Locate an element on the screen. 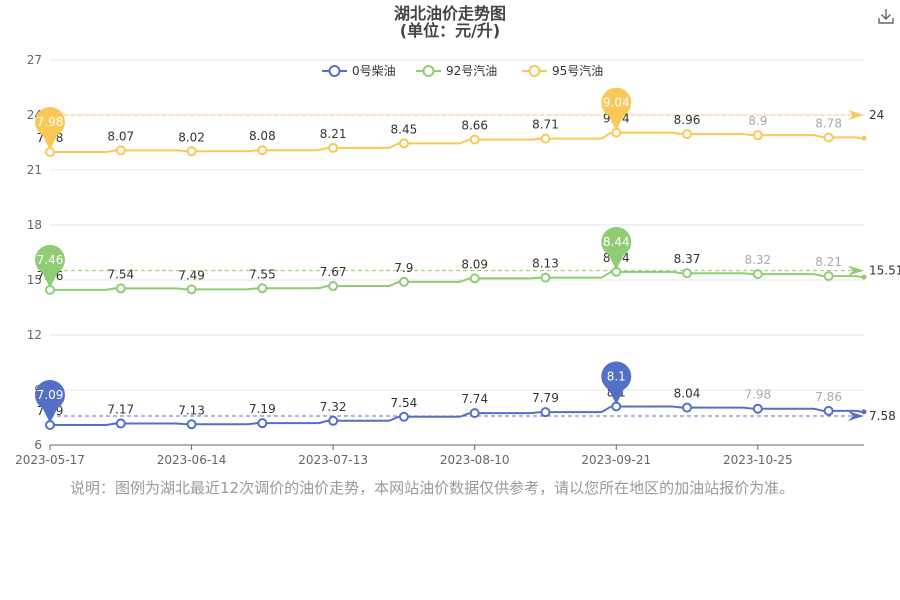  legend-label: 95号汽油 is located at coordinates (577, 70).